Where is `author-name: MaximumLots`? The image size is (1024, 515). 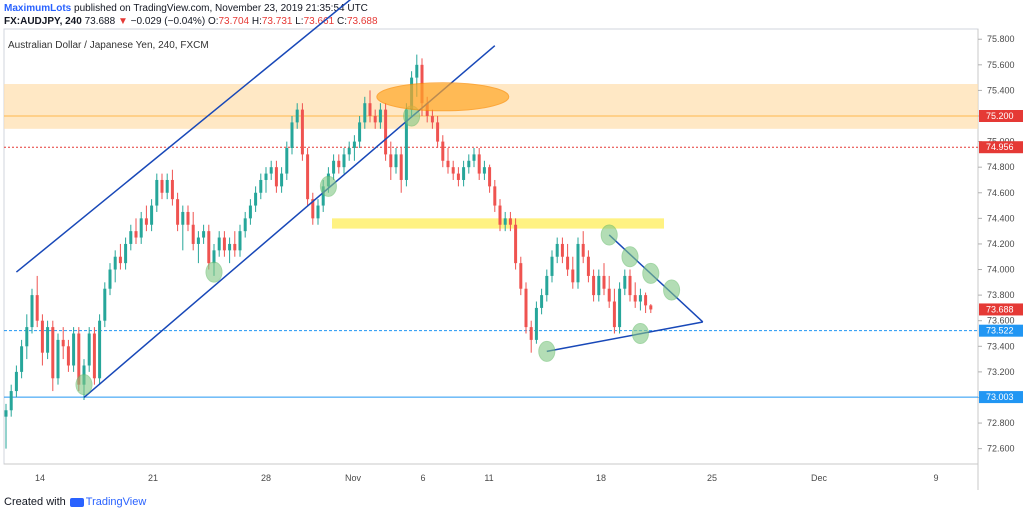
author-name: MaximumLots is located at coordinates (38, 8).